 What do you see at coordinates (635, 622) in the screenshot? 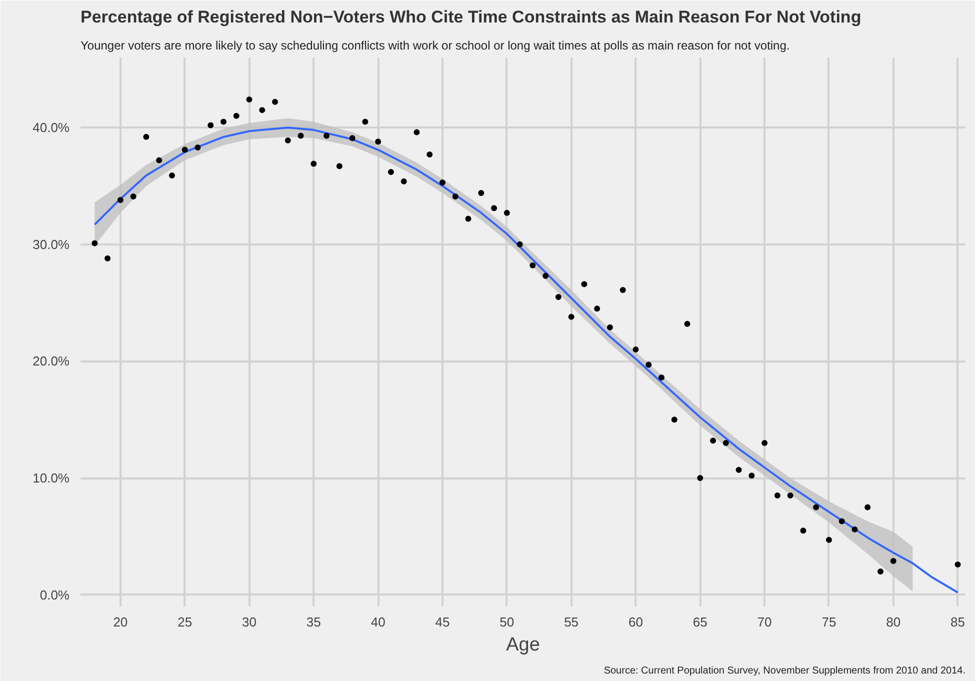
I see `x-tick-label: 60` at bounding box center [635, 622].